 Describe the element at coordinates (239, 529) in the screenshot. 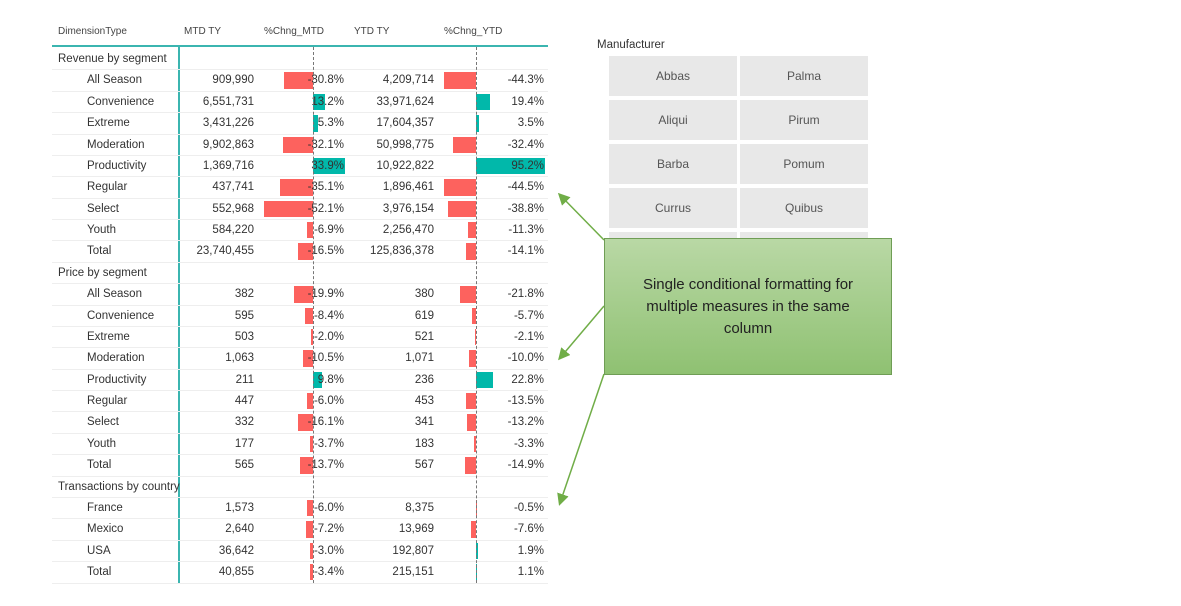

I see `number-cell: 2,640` at that location.